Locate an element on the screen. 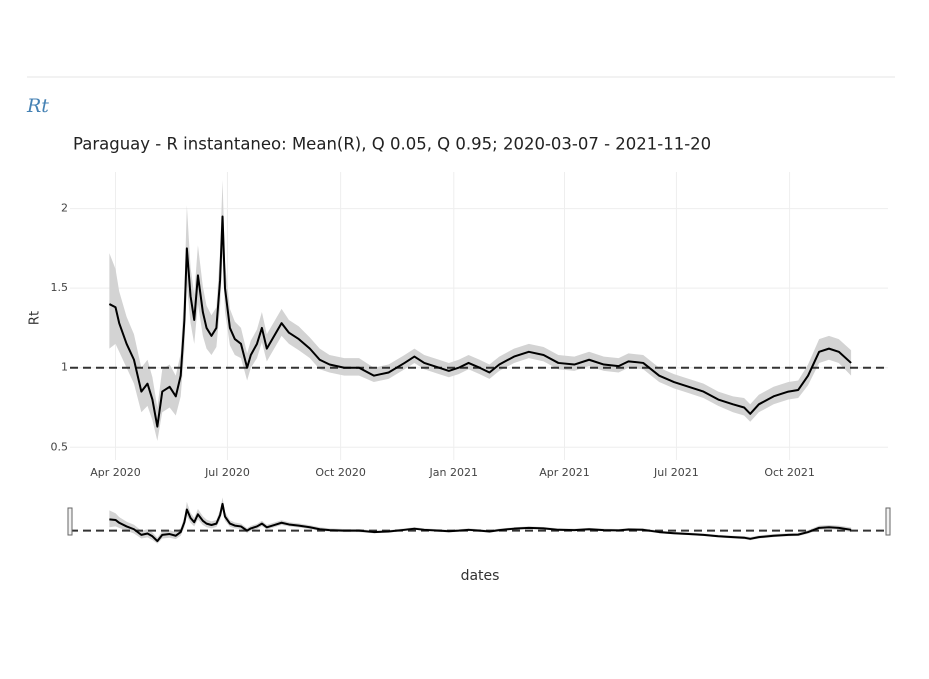  y-tick-label: 0.5 is located at coordinates (60, 446).